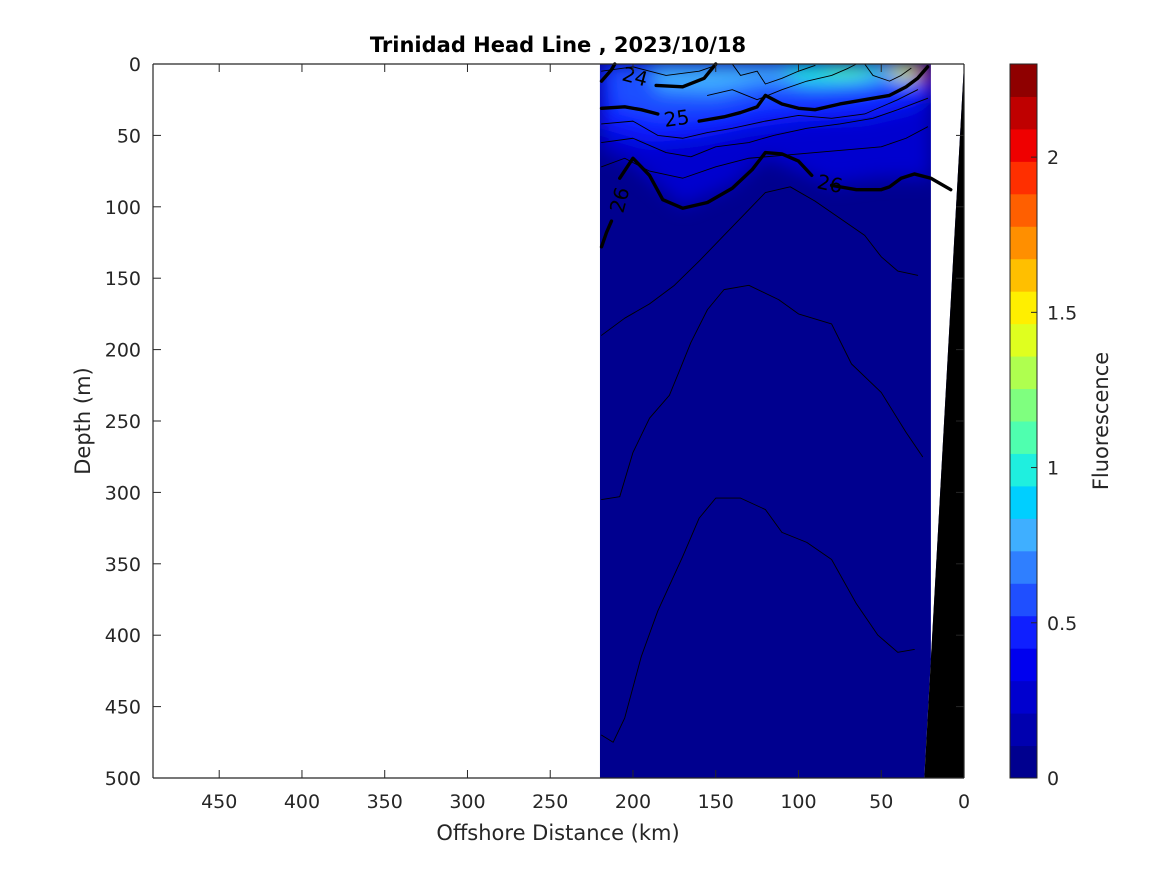 The height and width of the screenshot is (880, 1167). What do you see at coordinates (633, 802) in the screenshot?
I see `x-tick-label-200: 200` at bounding box center [633, 802].